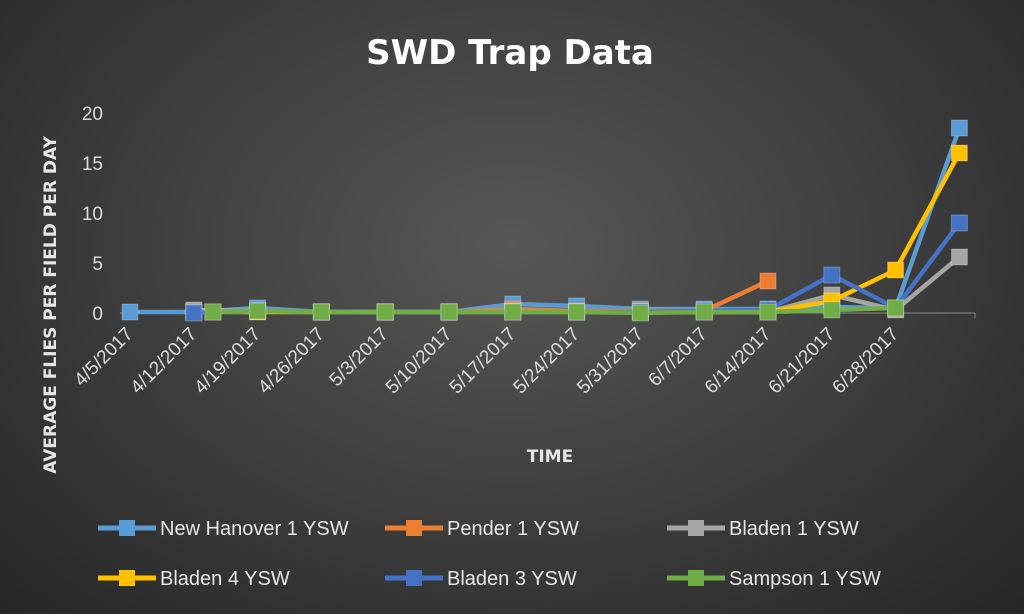  I want to click on x-tick-label: 4/12/2017, so click(164, 361).